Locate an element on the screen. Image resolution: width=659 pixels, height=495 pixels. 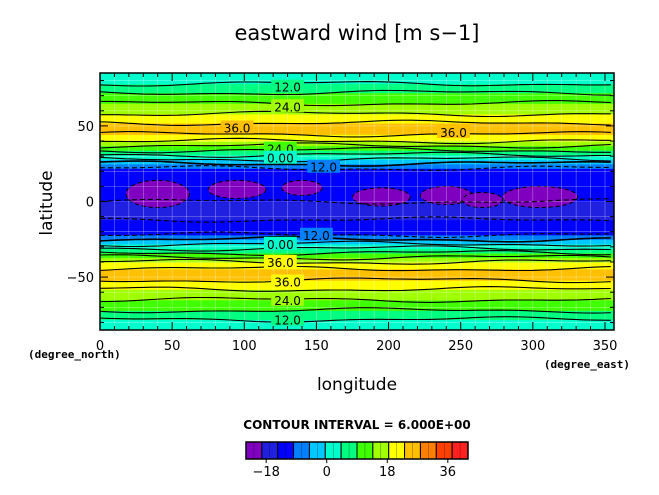
colorbar: −18 0 18 36 is located at coordinates (357, 460).